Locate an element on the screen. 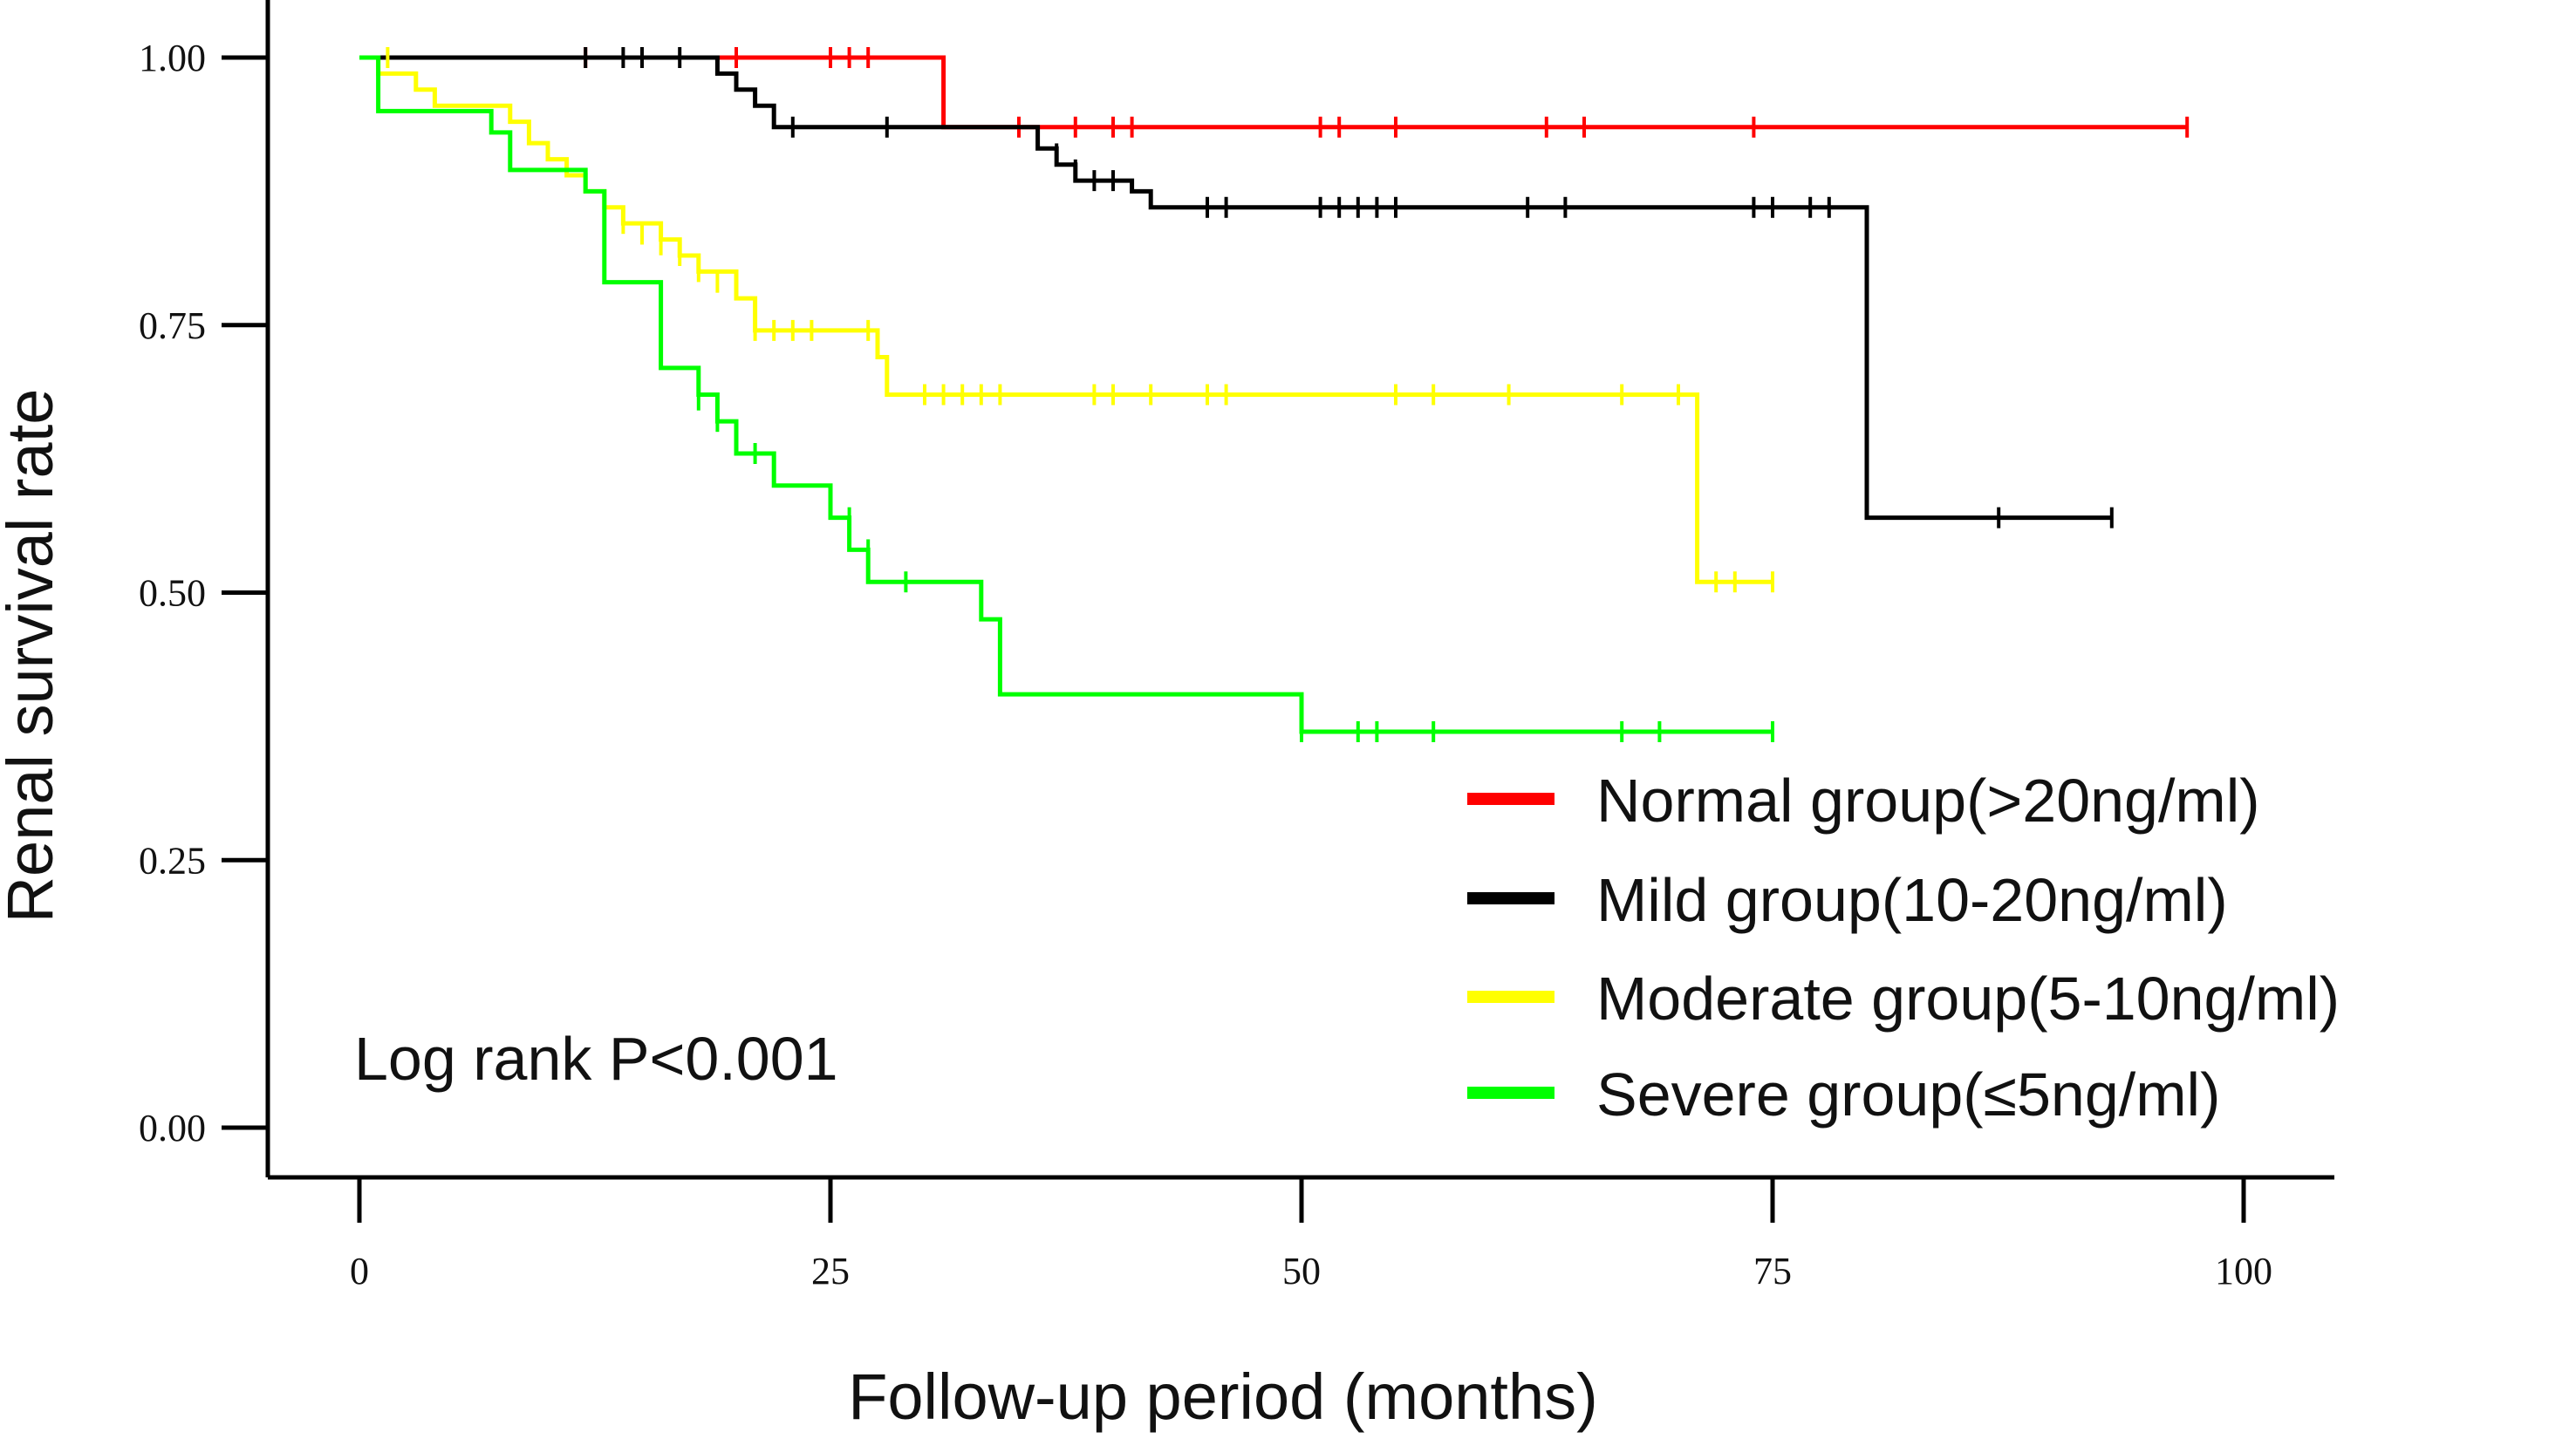 This screenshot has height=1439, width=2576. x-tick-label: 75 is located at coordinates (1772, 1271).